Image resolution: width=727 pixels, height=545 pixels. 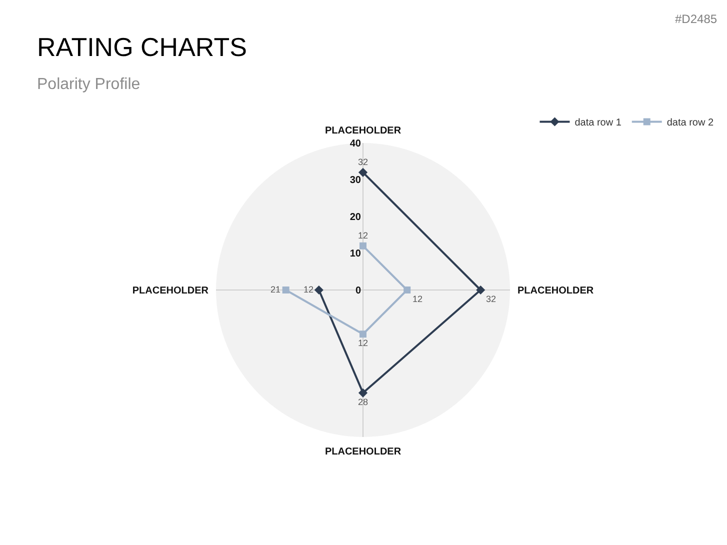 I want to click on data-label: 28, so click(x=363, y=402).